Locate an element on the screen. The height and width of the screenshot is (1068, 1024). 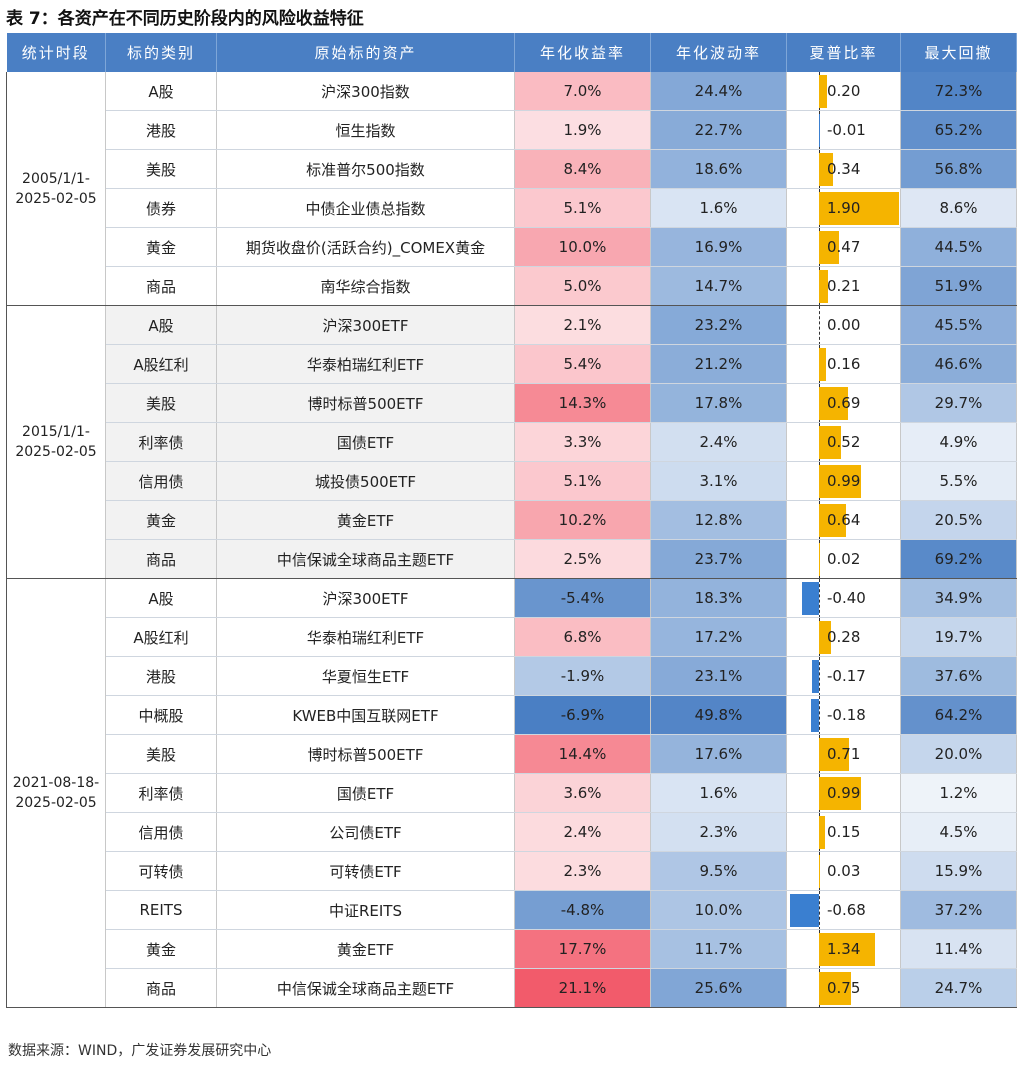
asset-cell: 华夏恒生ETF is located at coordinates (365, 676).